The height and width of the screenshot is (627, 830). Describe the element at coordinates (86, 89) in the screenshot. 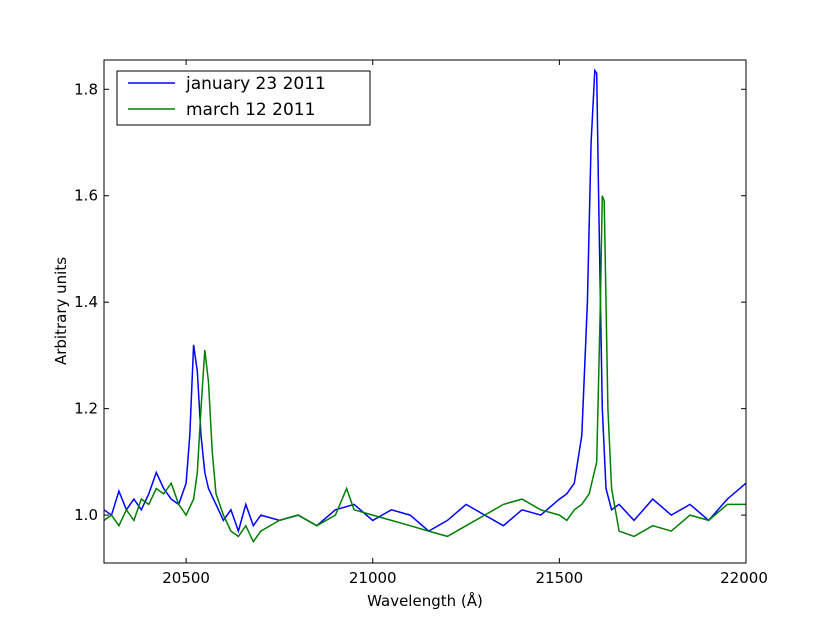

I see `y-tick-label: 1.8` at that location.